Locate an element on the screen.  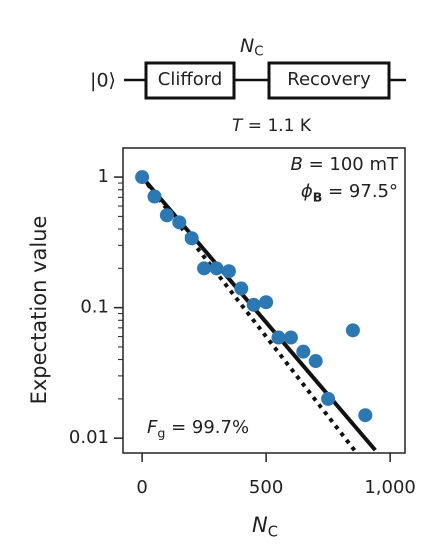
gate-label: Clifford is located at coordinates (190, 79).